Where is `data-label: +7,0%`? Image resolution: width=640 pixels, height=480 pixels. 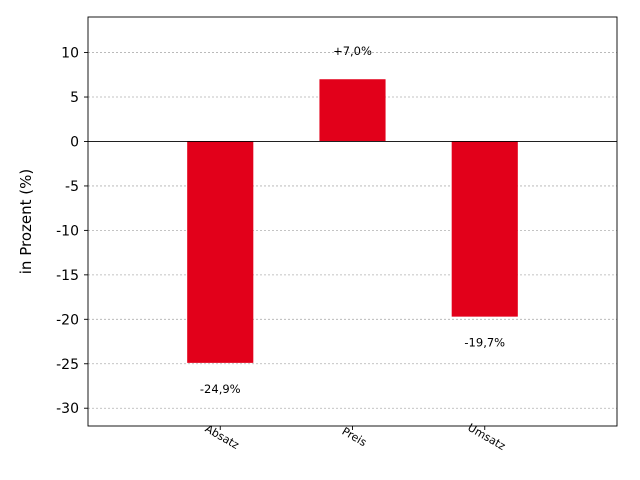 data-label: +7,0% is located at coordinates (352, 51).